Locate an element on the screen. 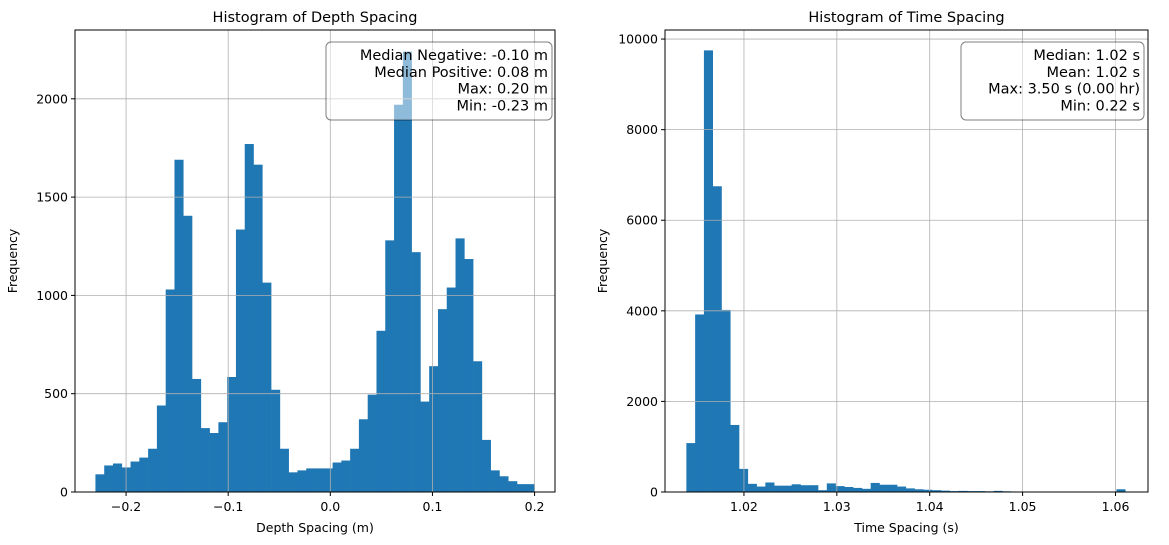  y-tick-label: 1000 is located at coordinates (52, 295).